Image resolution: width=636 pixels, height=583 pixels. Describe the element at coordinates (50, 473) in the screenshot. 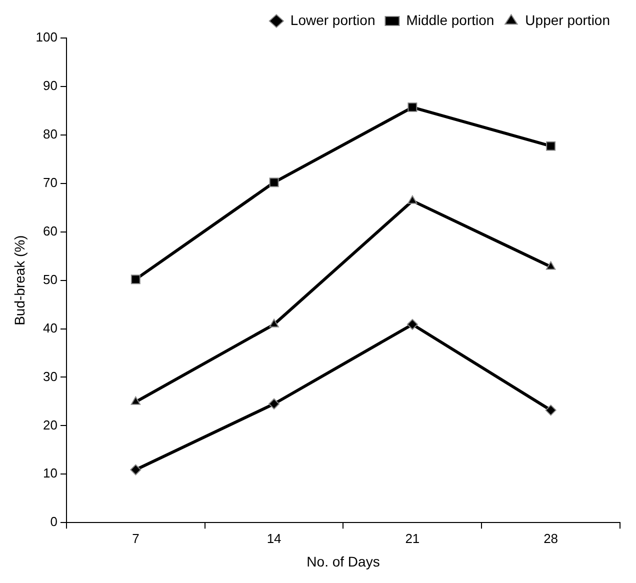

I see `y-tick-label: 10` at that location.